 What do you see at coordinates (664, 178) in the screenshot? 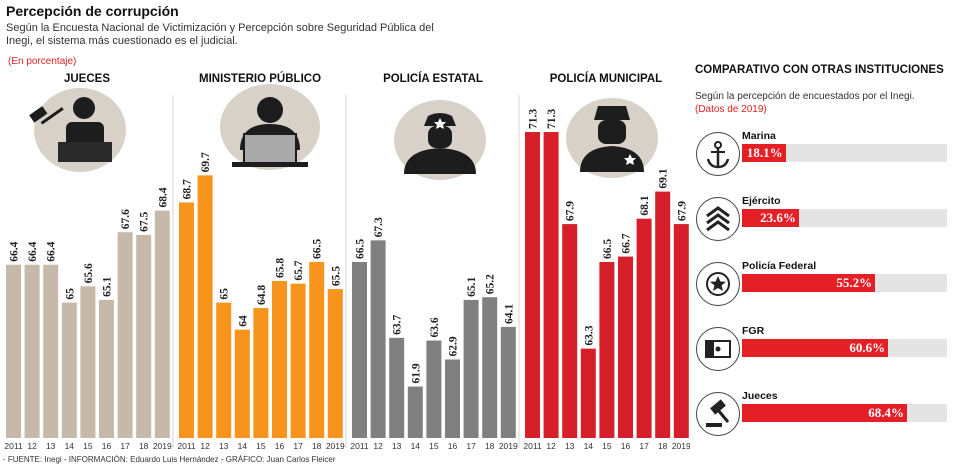
I see `bar-value-label: 69.1` at bounding box center [664, 178].